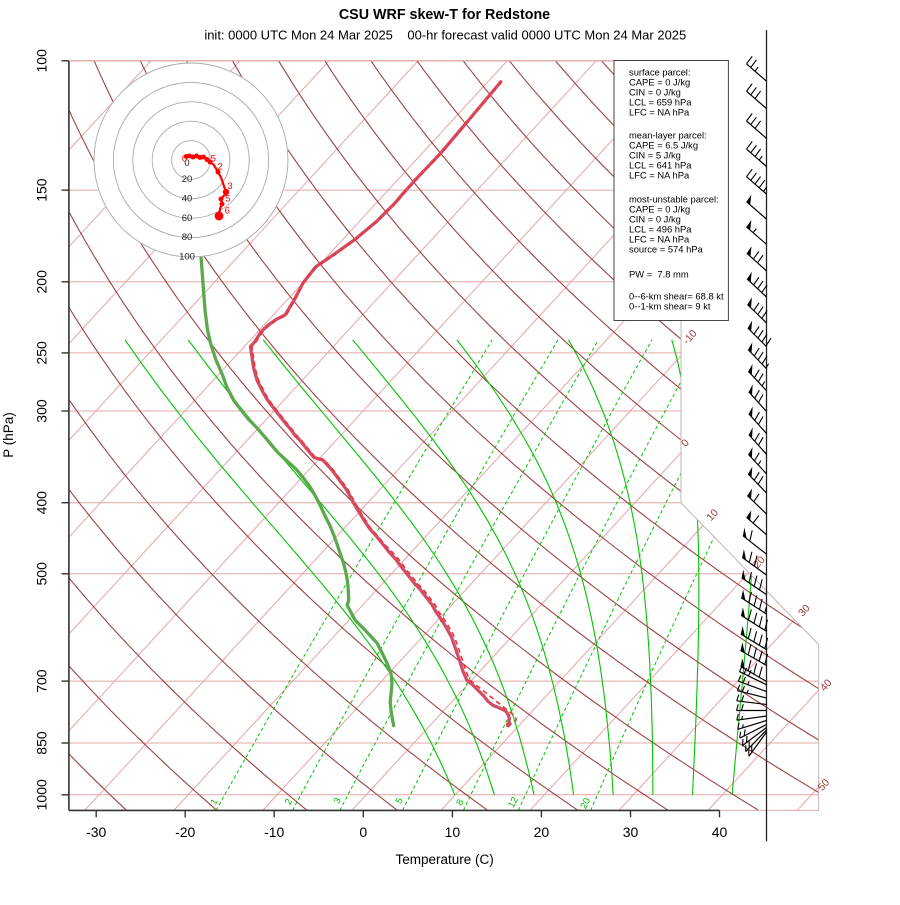  I want to click on svg-text: 10, so click(453, 832).